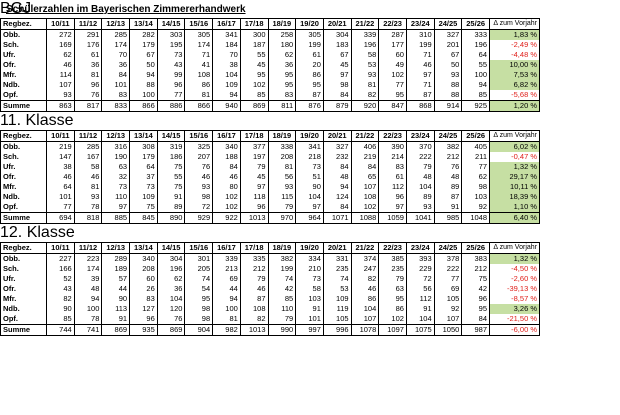 Image resolution: width=620 pixels, height=415 pixels. Describe the element at coordinates (116, 34) in the screenshot. I see `value-cell: 285` at that location.